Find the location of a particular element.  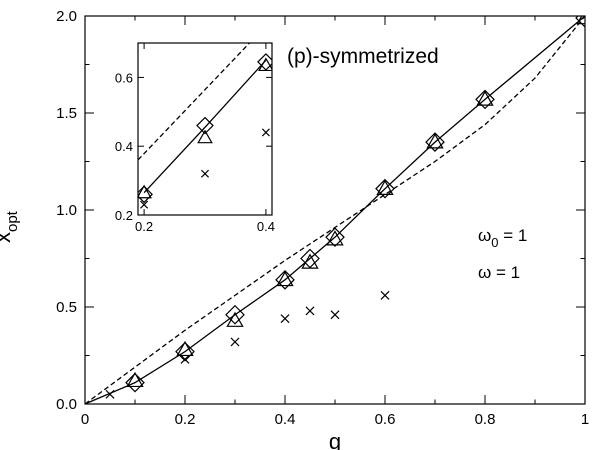

y-tick-label: 0.2 is located at coordinates (124, 215).